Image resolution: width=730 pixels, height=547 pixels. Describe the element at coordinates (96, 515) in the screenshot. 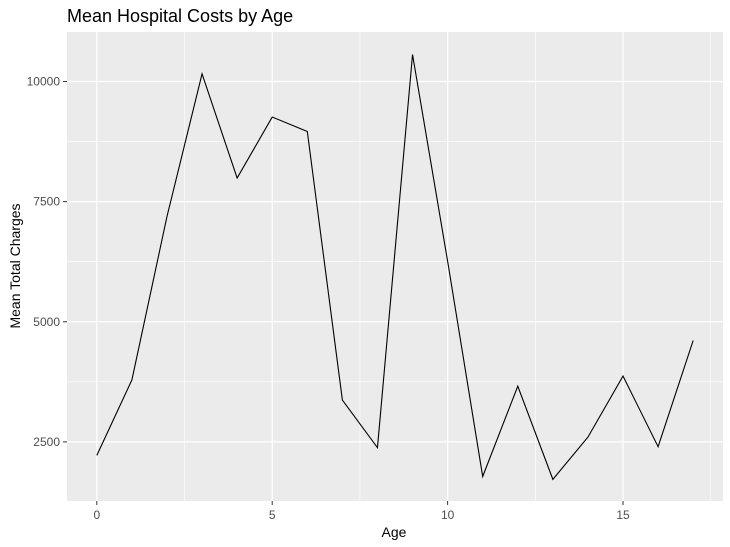

I see `x-tick-label: 0` at that location.